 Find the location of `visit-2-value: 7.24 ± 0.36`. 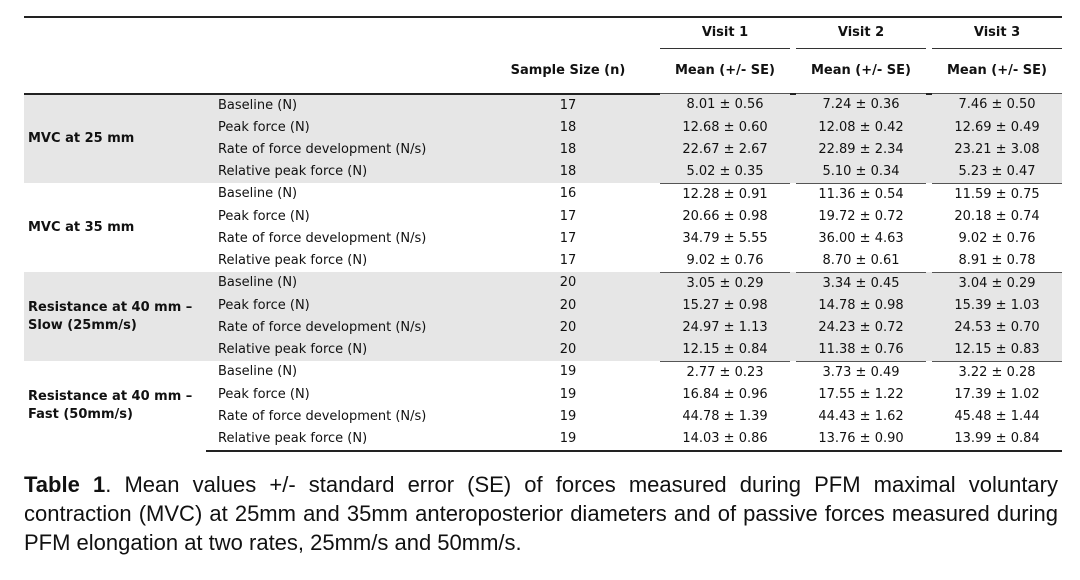

visit-2-value: 7.24 ± 0.36 is located at coordinates (861, 105).